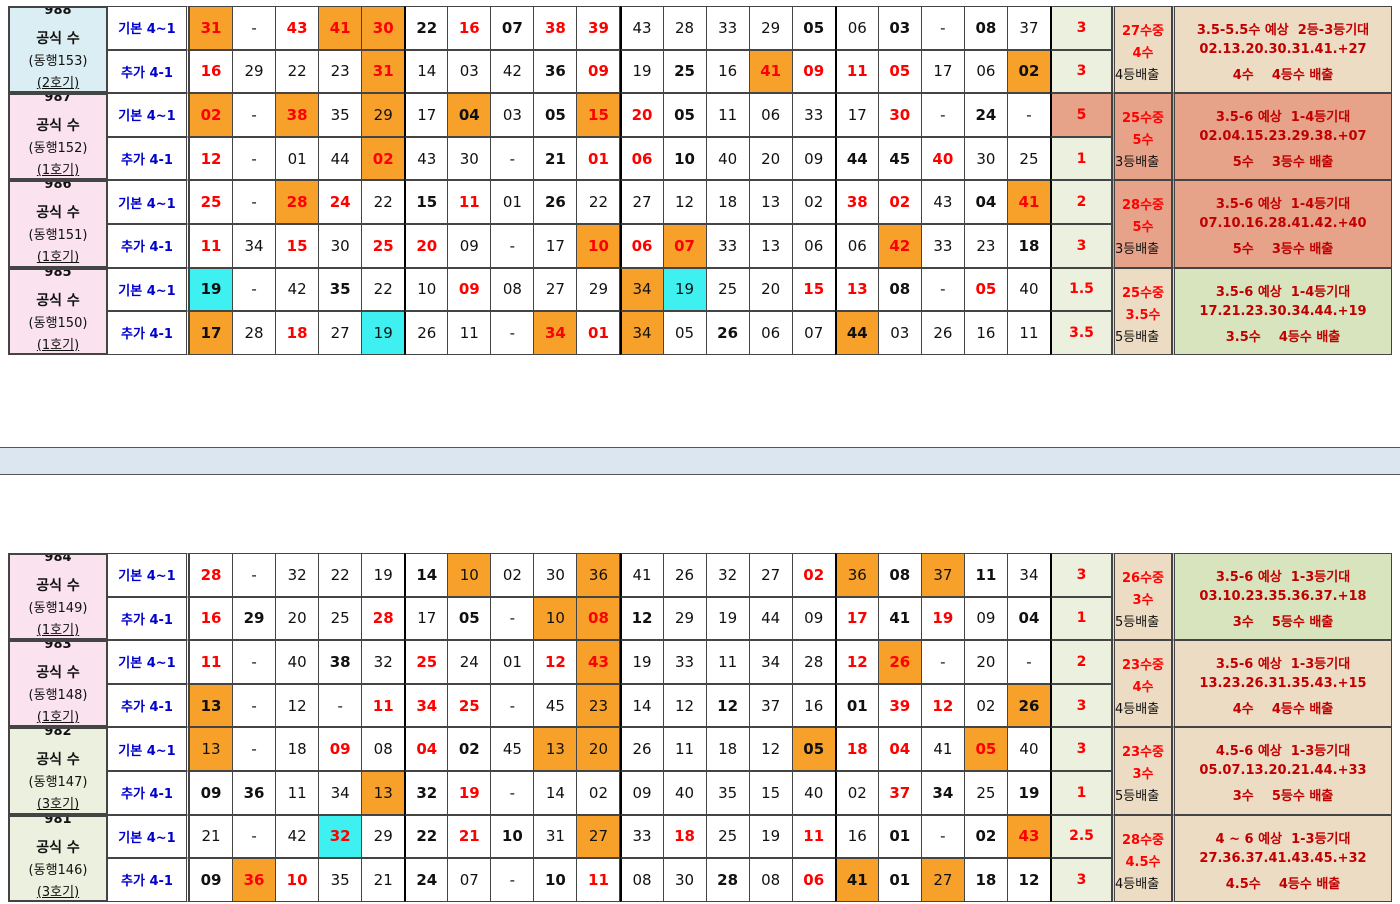 The width and height of the screenshot is (1400, 904). I want to click on companion-label: (동행146), so click(58, 870).